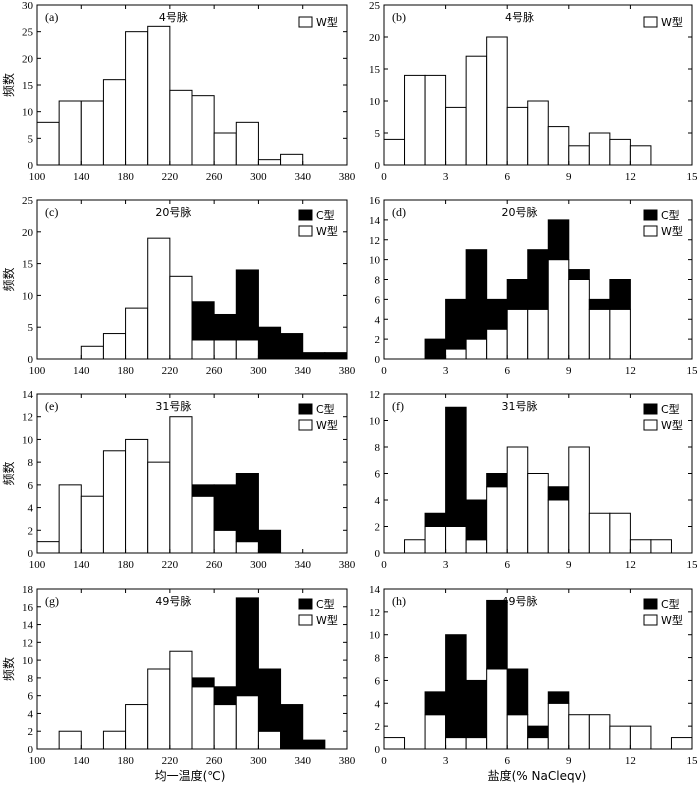  I want to click on y-tick-label: 4, so click(378, 704).